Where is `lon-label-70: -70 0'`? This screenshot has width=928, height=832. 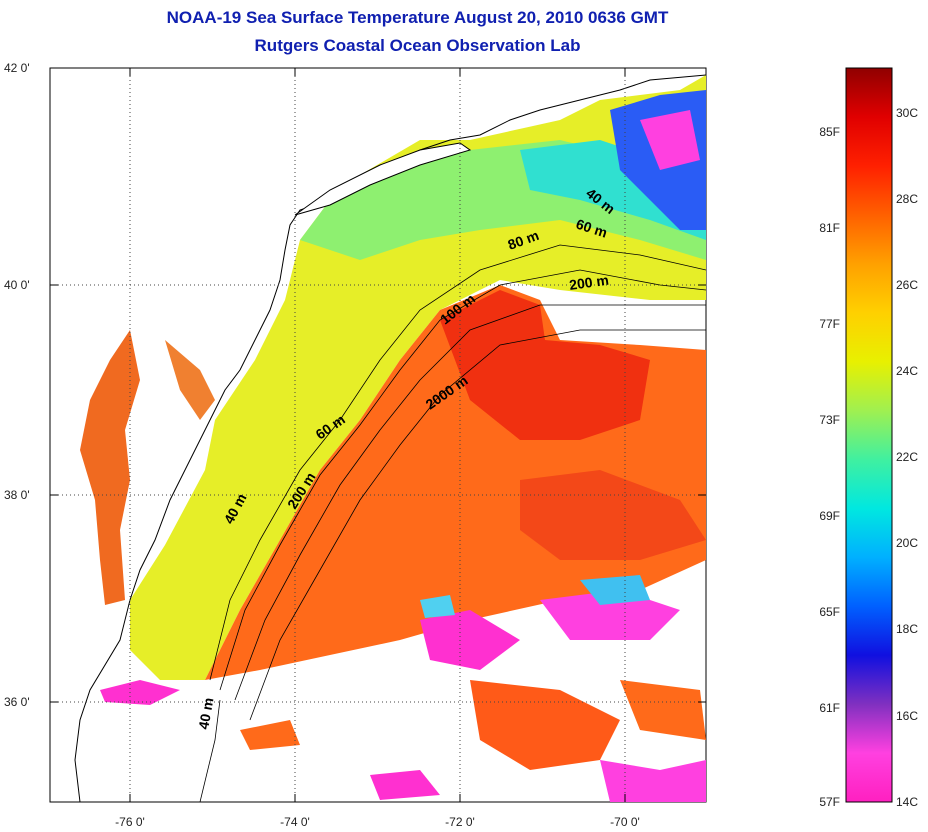 lon-label-70: -70 0' is located at coordinates (625, 822).